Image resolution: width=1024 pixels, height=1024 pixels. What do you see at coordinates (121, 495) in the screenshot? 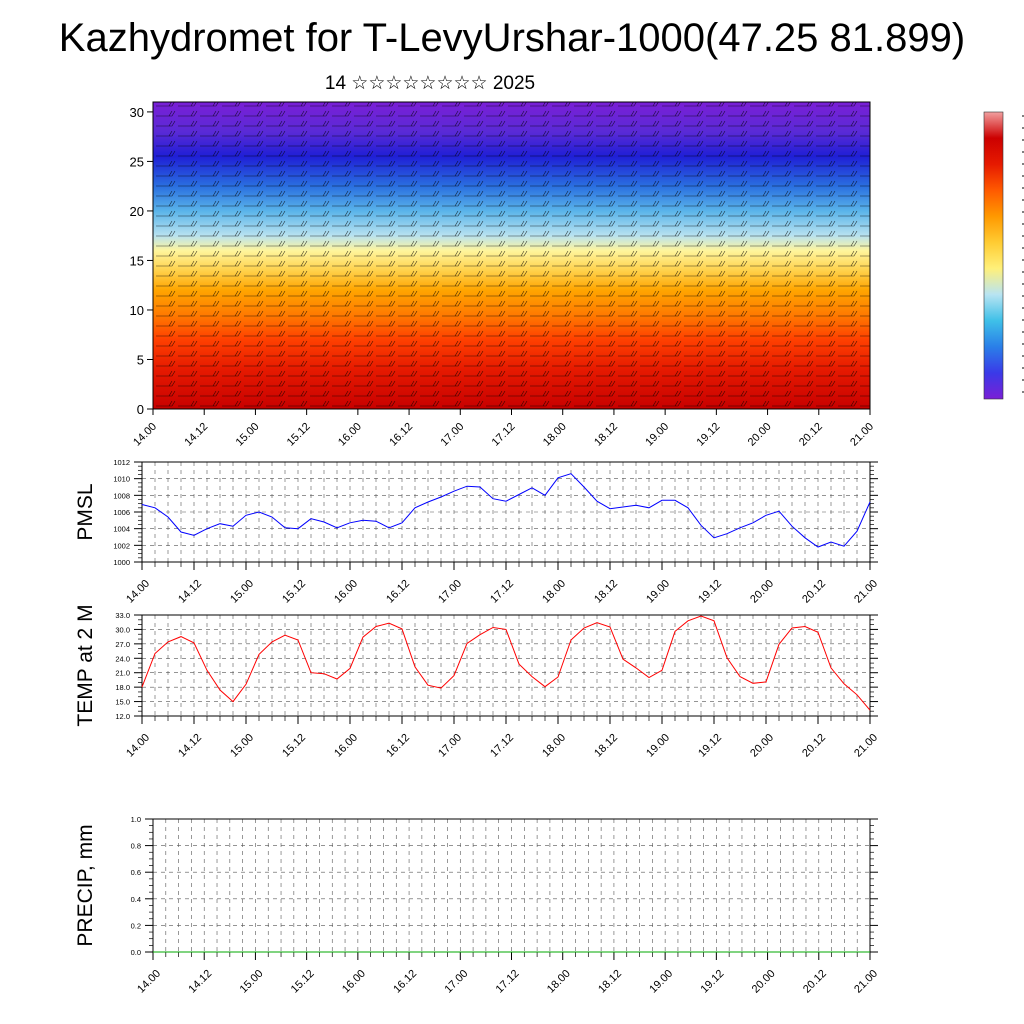
I see `y-tick-label: 1008` at bounding box center [121, 495].